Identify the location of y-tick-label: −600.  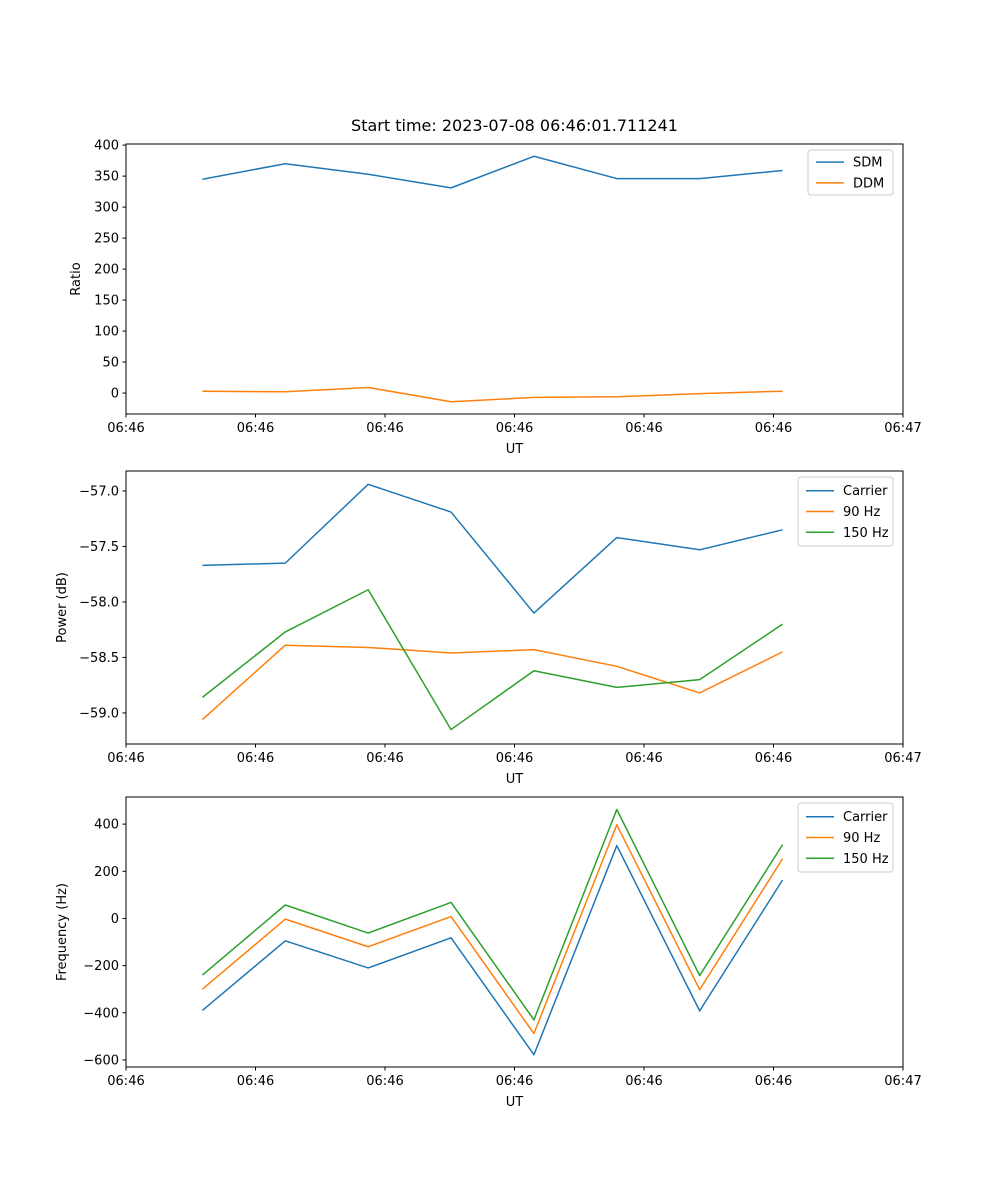
(101, 1060).